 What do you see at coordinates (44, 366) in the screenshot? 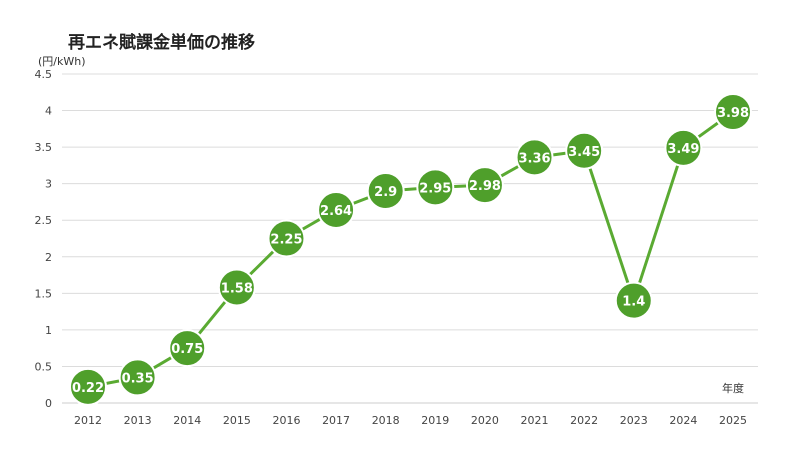
I see `y-tick-label-1: 0.5` at bounding box center [44, 366].